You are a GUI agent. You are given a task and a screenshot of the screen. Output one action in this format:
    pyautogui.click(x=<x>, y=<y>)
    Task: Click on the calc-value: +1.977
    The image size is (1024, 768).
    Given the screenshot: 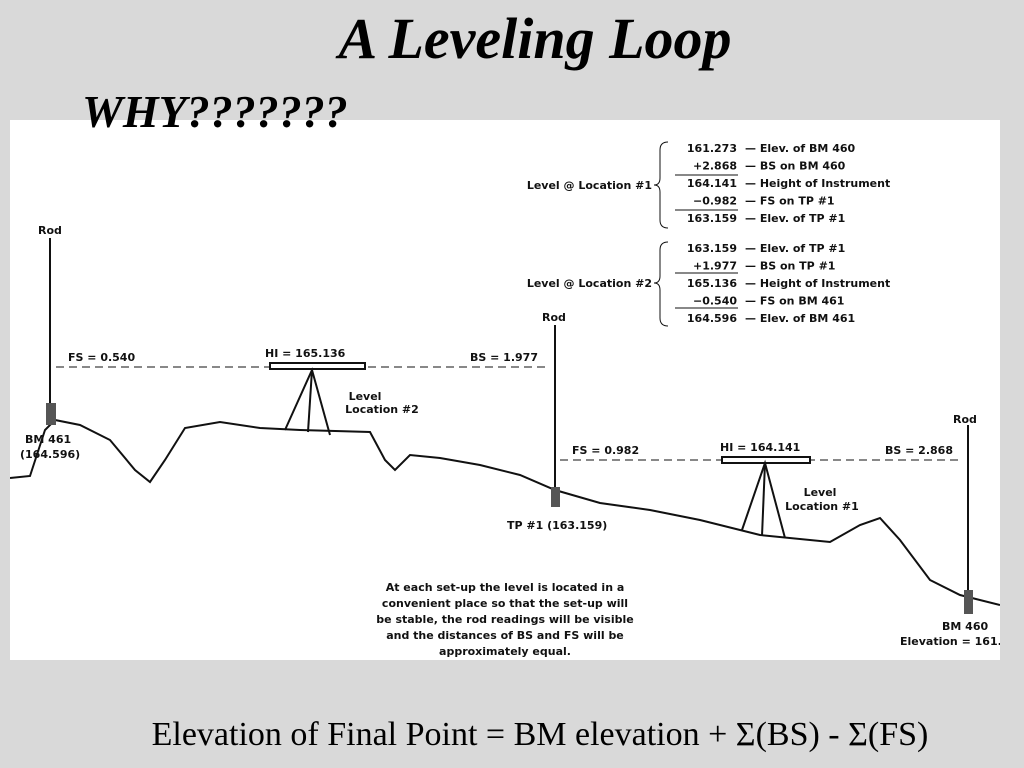 What is the action you would take?
    pyautogui.click(x=715, y=266)
    